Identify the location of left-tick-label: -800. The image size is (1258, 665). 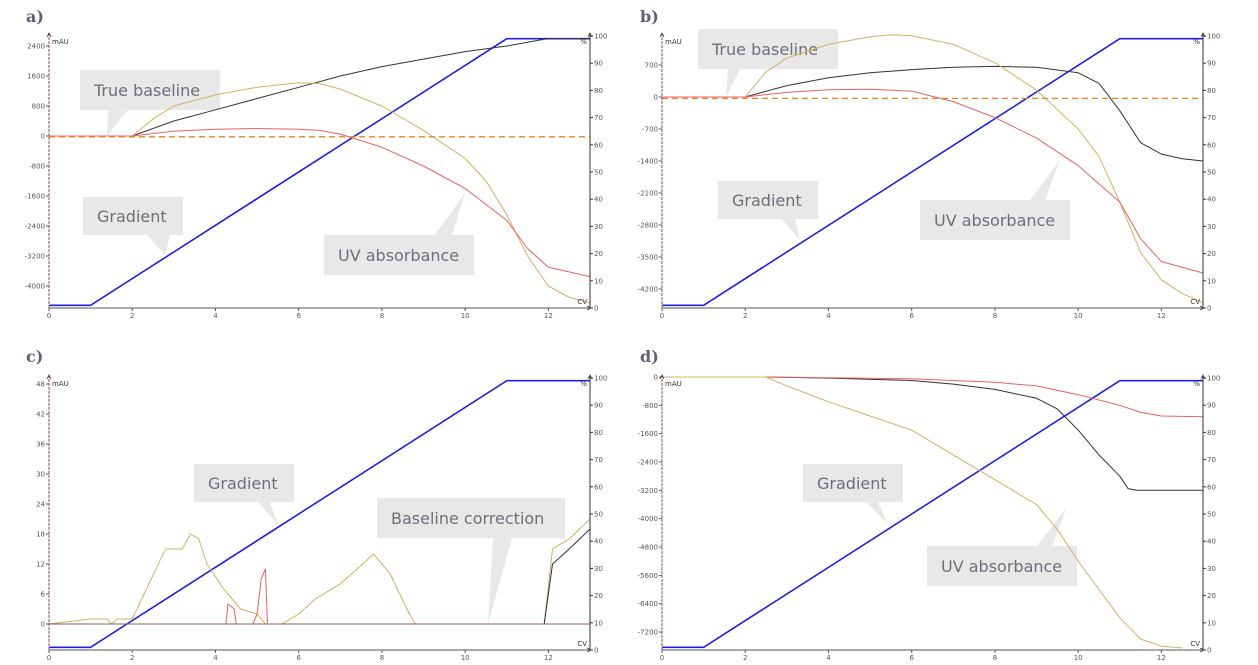
(37, 167).